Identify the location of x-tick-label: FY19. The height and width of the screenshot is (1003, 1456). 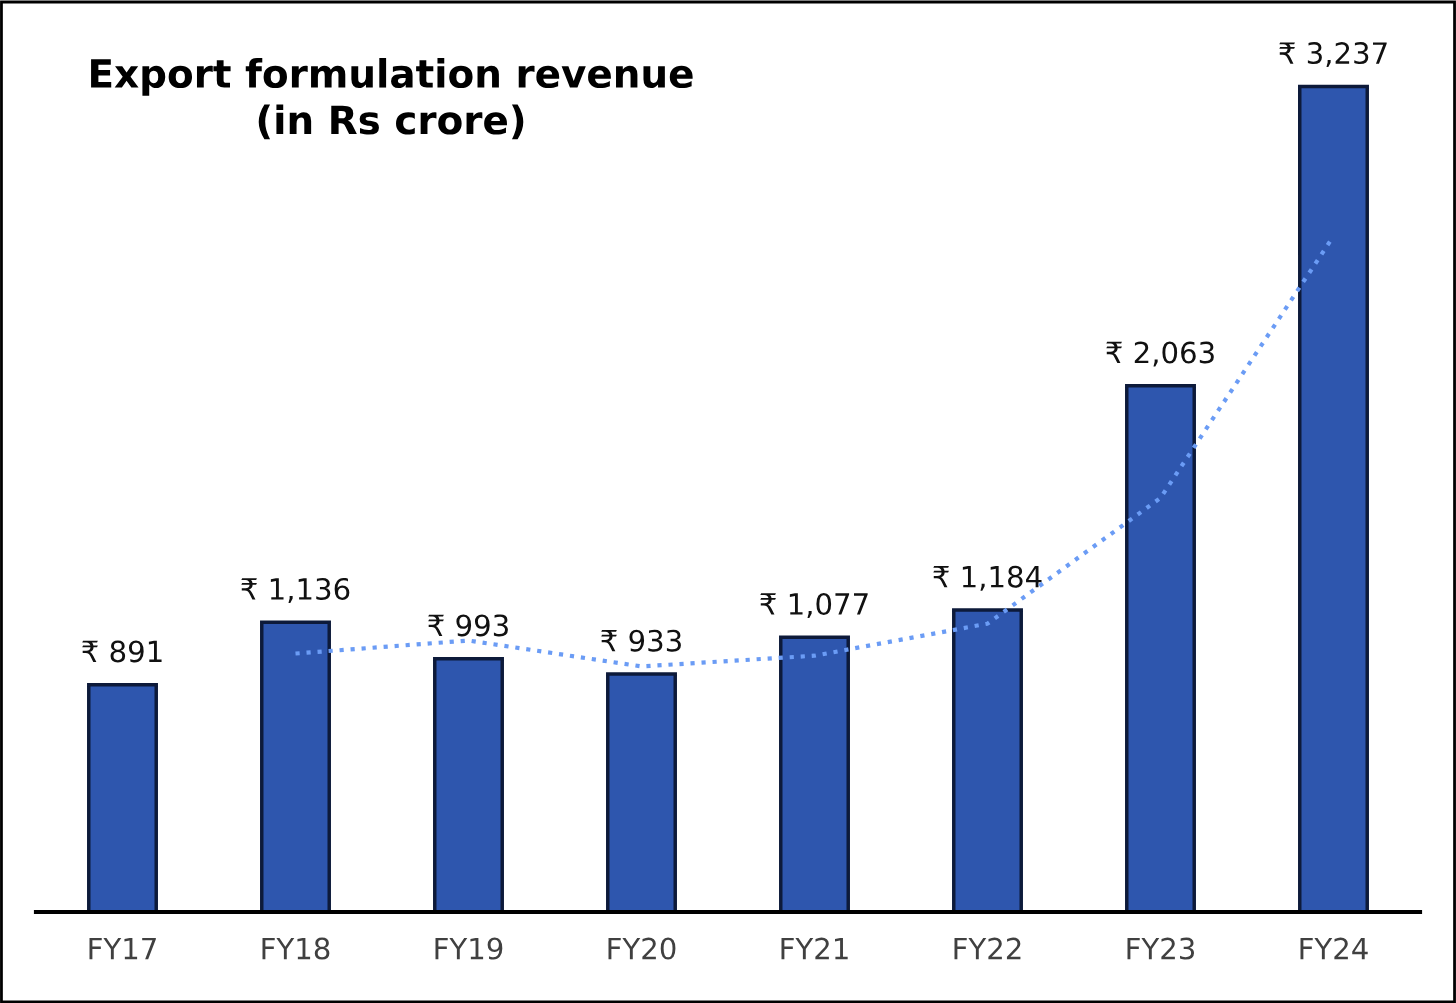
(469, 948).